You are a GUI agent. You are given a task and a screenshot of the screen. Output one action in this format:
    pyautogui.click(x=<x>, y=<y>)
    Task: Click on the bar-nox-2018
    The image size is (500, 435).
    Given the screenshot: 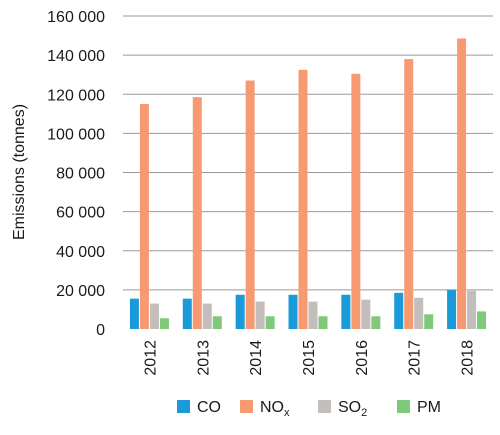 What is the action you would take?
    pyautogui.click(x=462, y=183)
    